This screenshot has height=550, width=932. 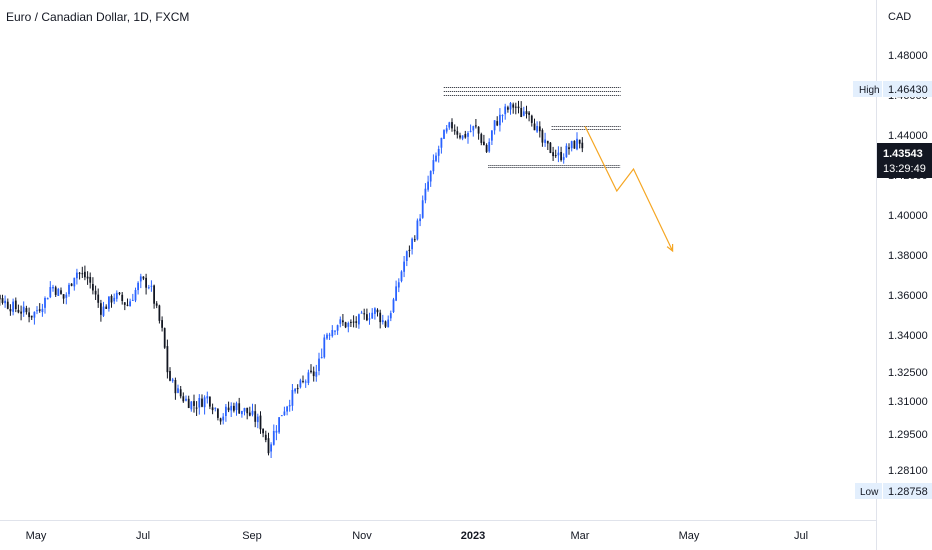 I want to click on y-tick-label: 1.36000, so click(x=908, y=296).